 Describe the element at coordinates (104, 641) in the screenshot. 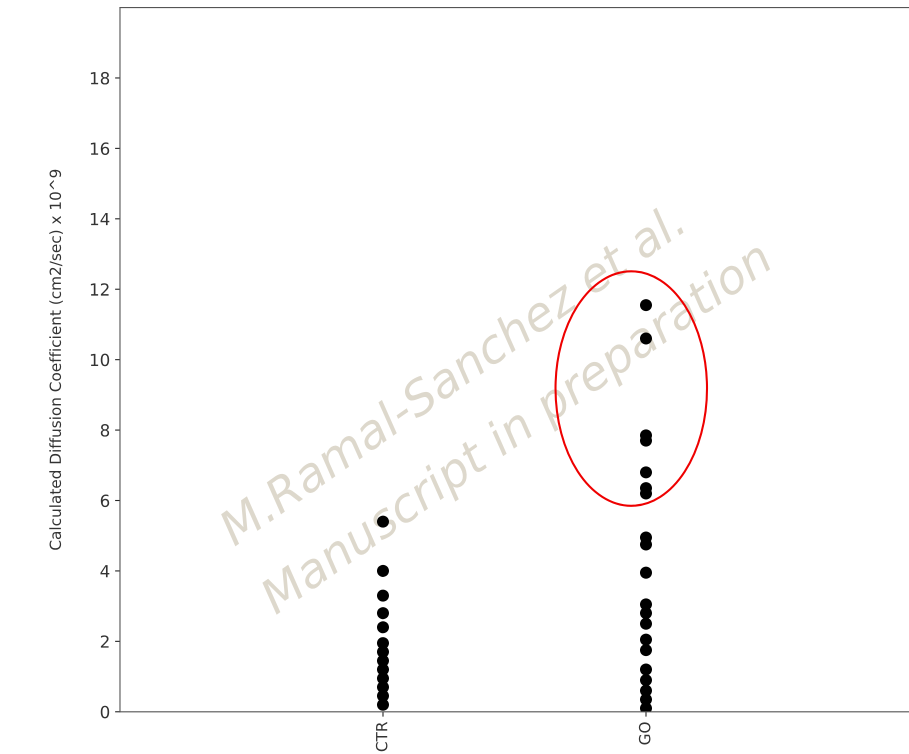

I see `y-tick-label: 2` at that location.